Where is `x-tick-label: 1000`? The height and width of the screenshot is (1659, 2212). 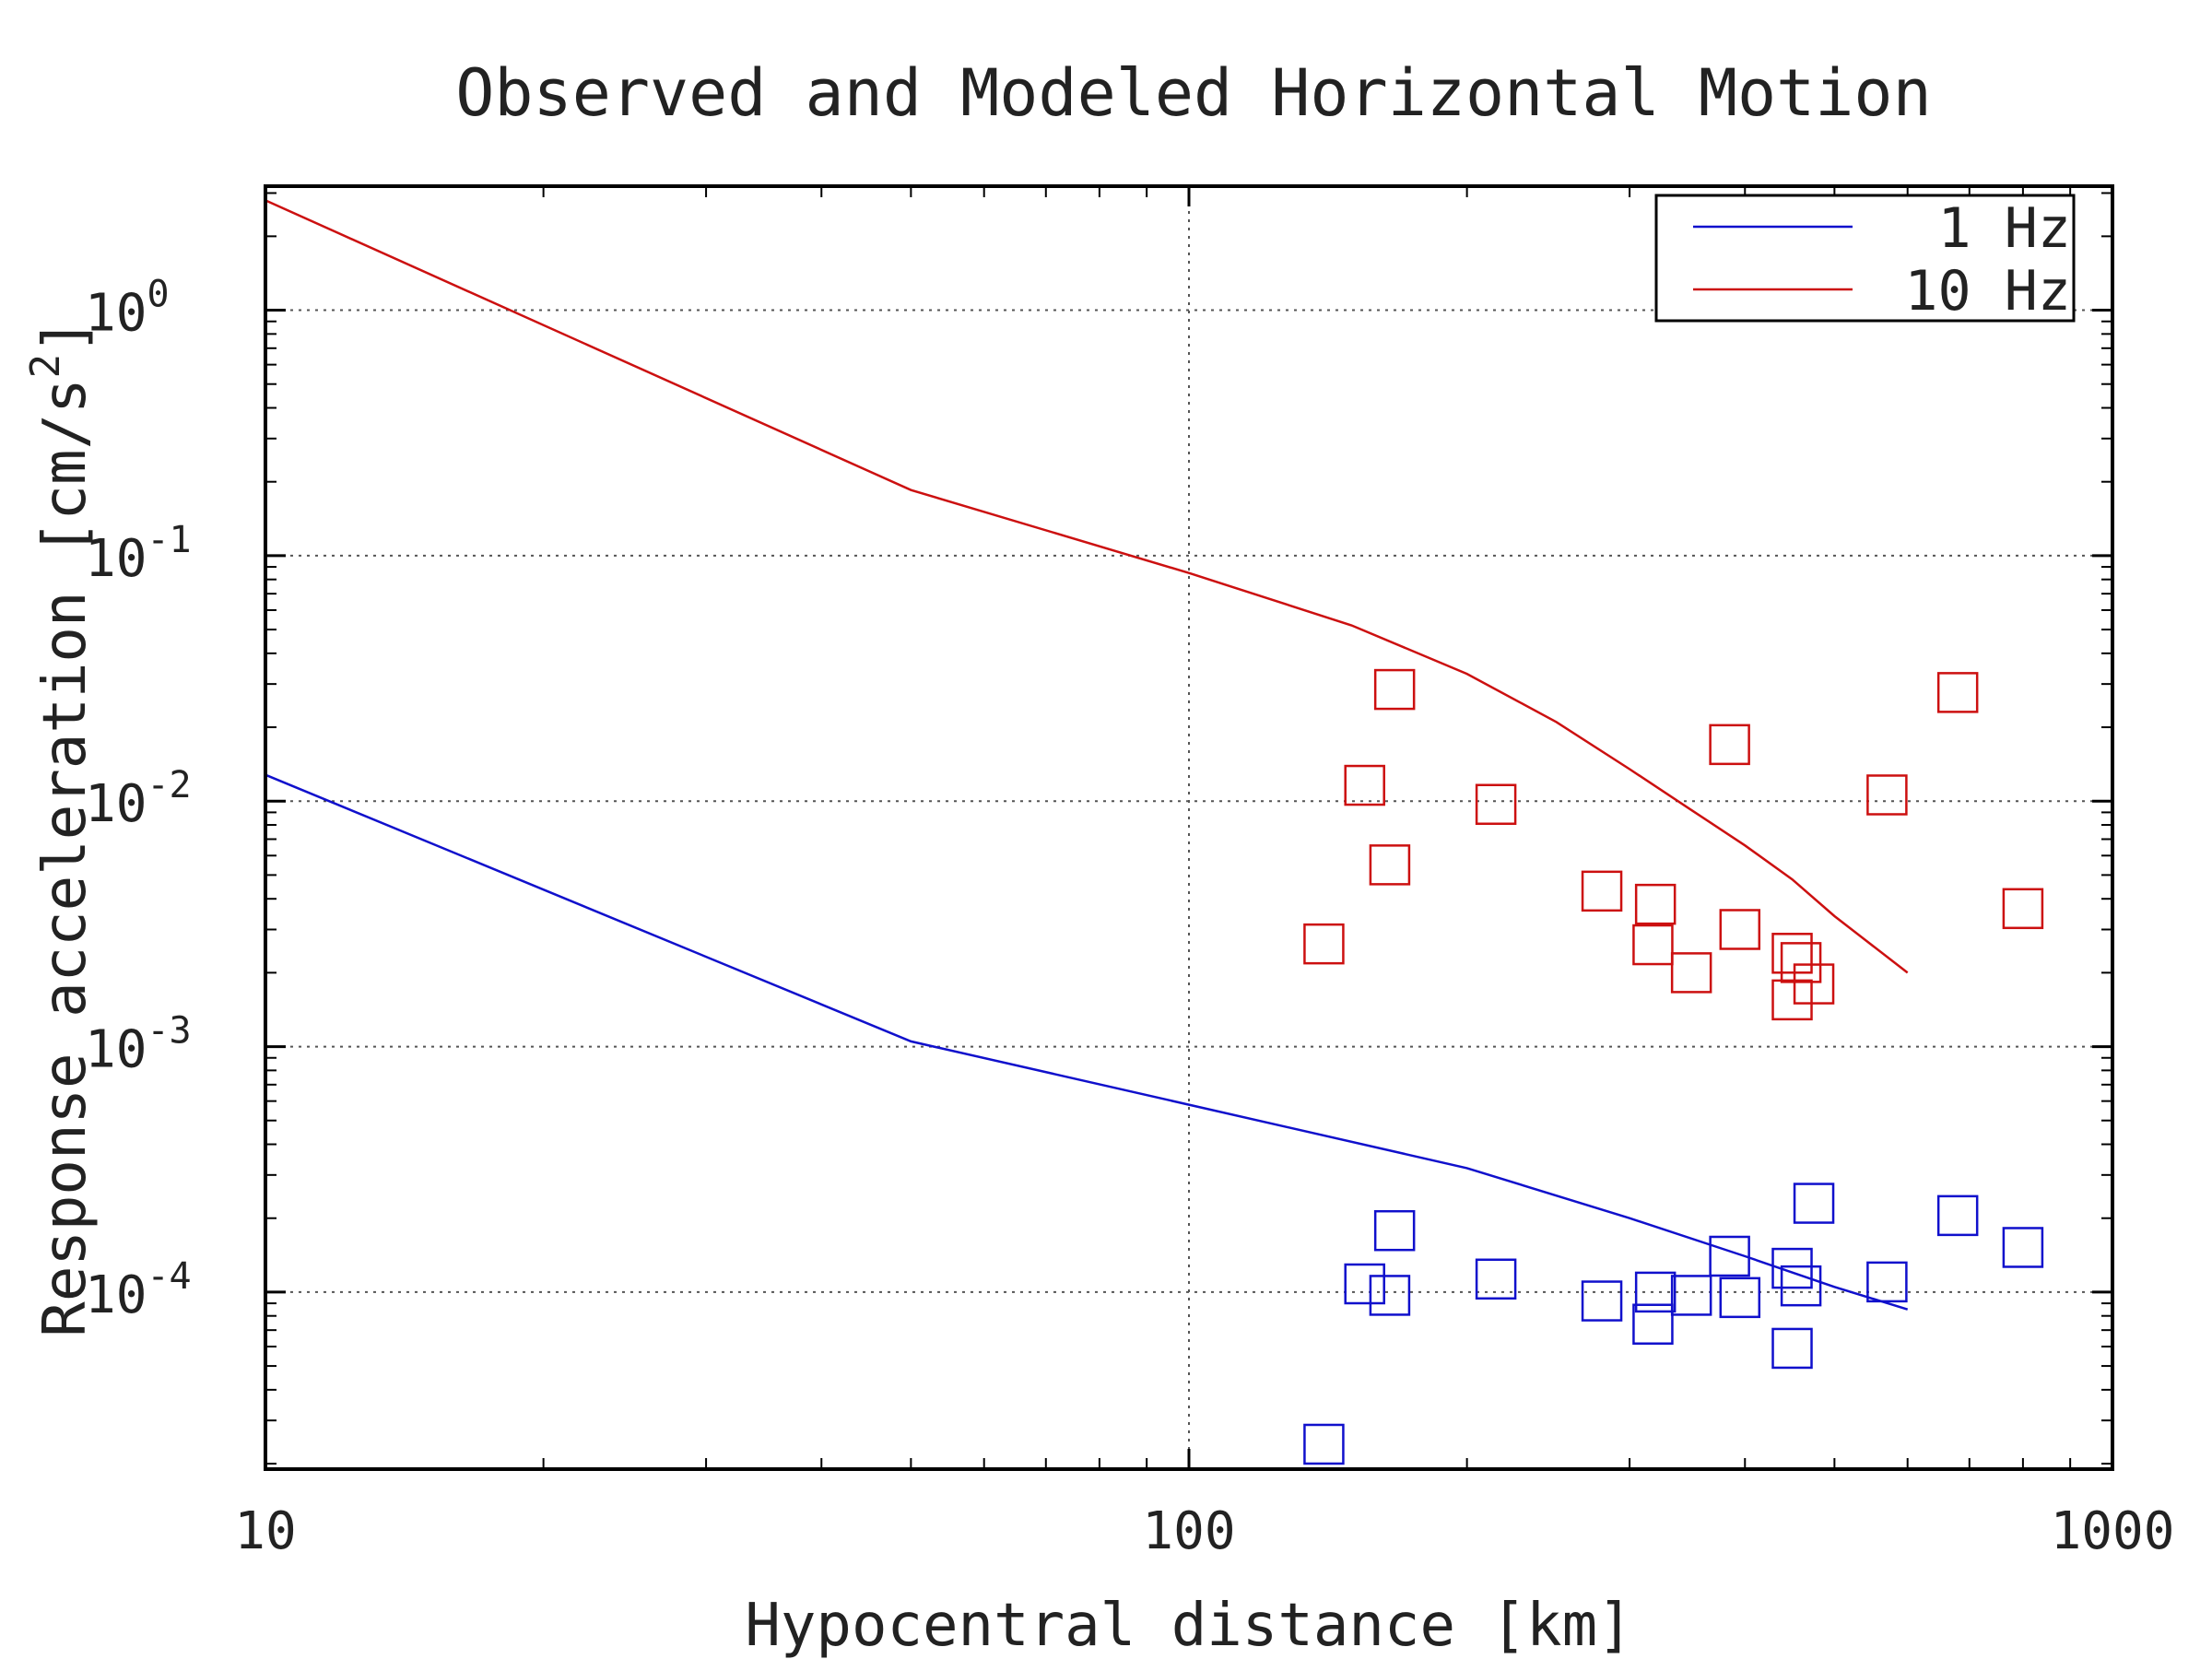 x-tick-label: 1000 is located at coordinates (2113, 1531).